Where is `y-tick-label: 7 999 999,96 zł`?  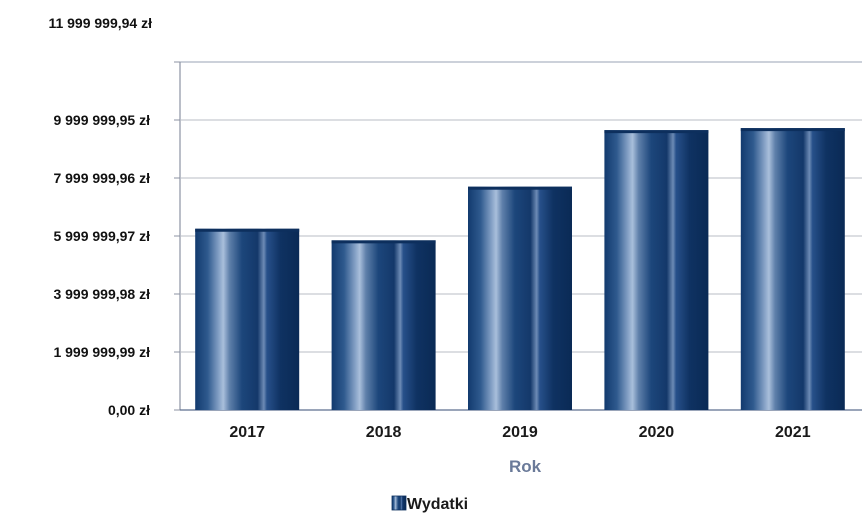
y-tick-label: 7 999 999,96 zł is located at coordinates (101, 178).